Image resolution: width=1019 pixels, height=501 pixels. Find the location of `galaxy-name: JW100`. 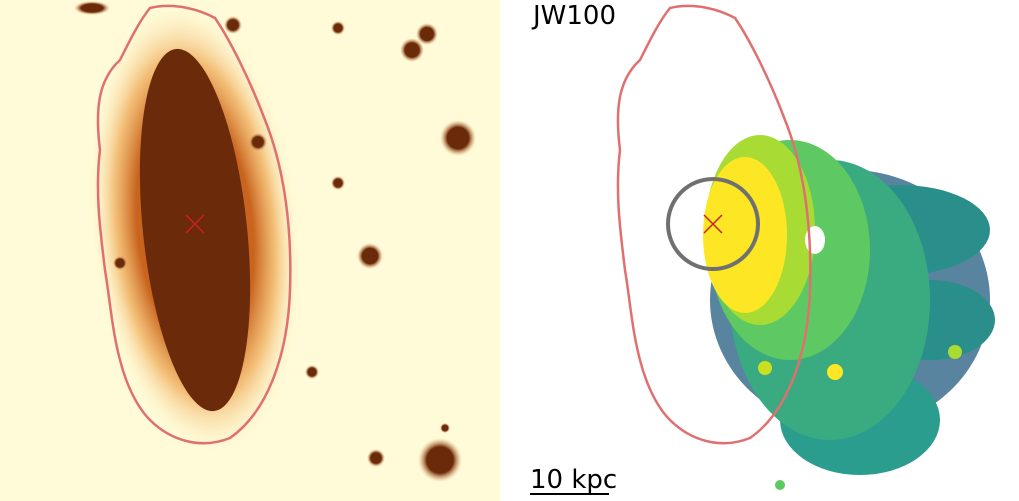

galaxy-name: JW100 is located at coordinates (573, 16).